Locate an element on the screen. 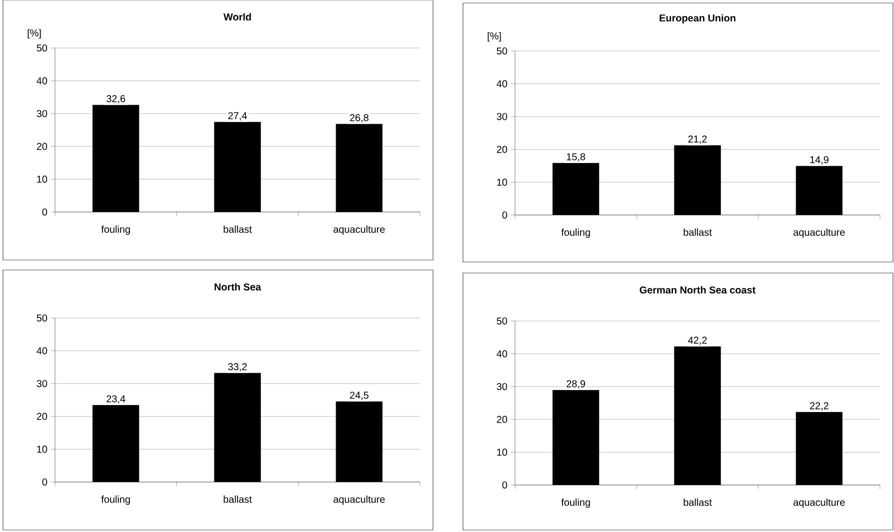 The height and width of the screenshot is (532, 894). data-label: 28,9 is located at coordinates (576, 384).